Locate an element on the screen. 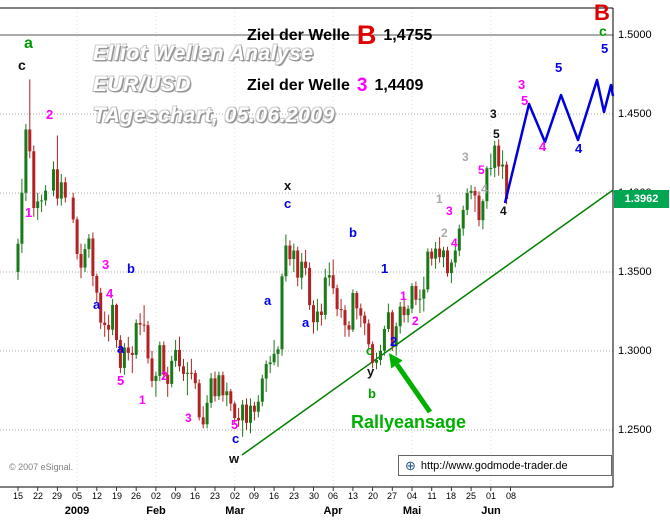  rally-arrow-head is located at coordinates (396, 361).